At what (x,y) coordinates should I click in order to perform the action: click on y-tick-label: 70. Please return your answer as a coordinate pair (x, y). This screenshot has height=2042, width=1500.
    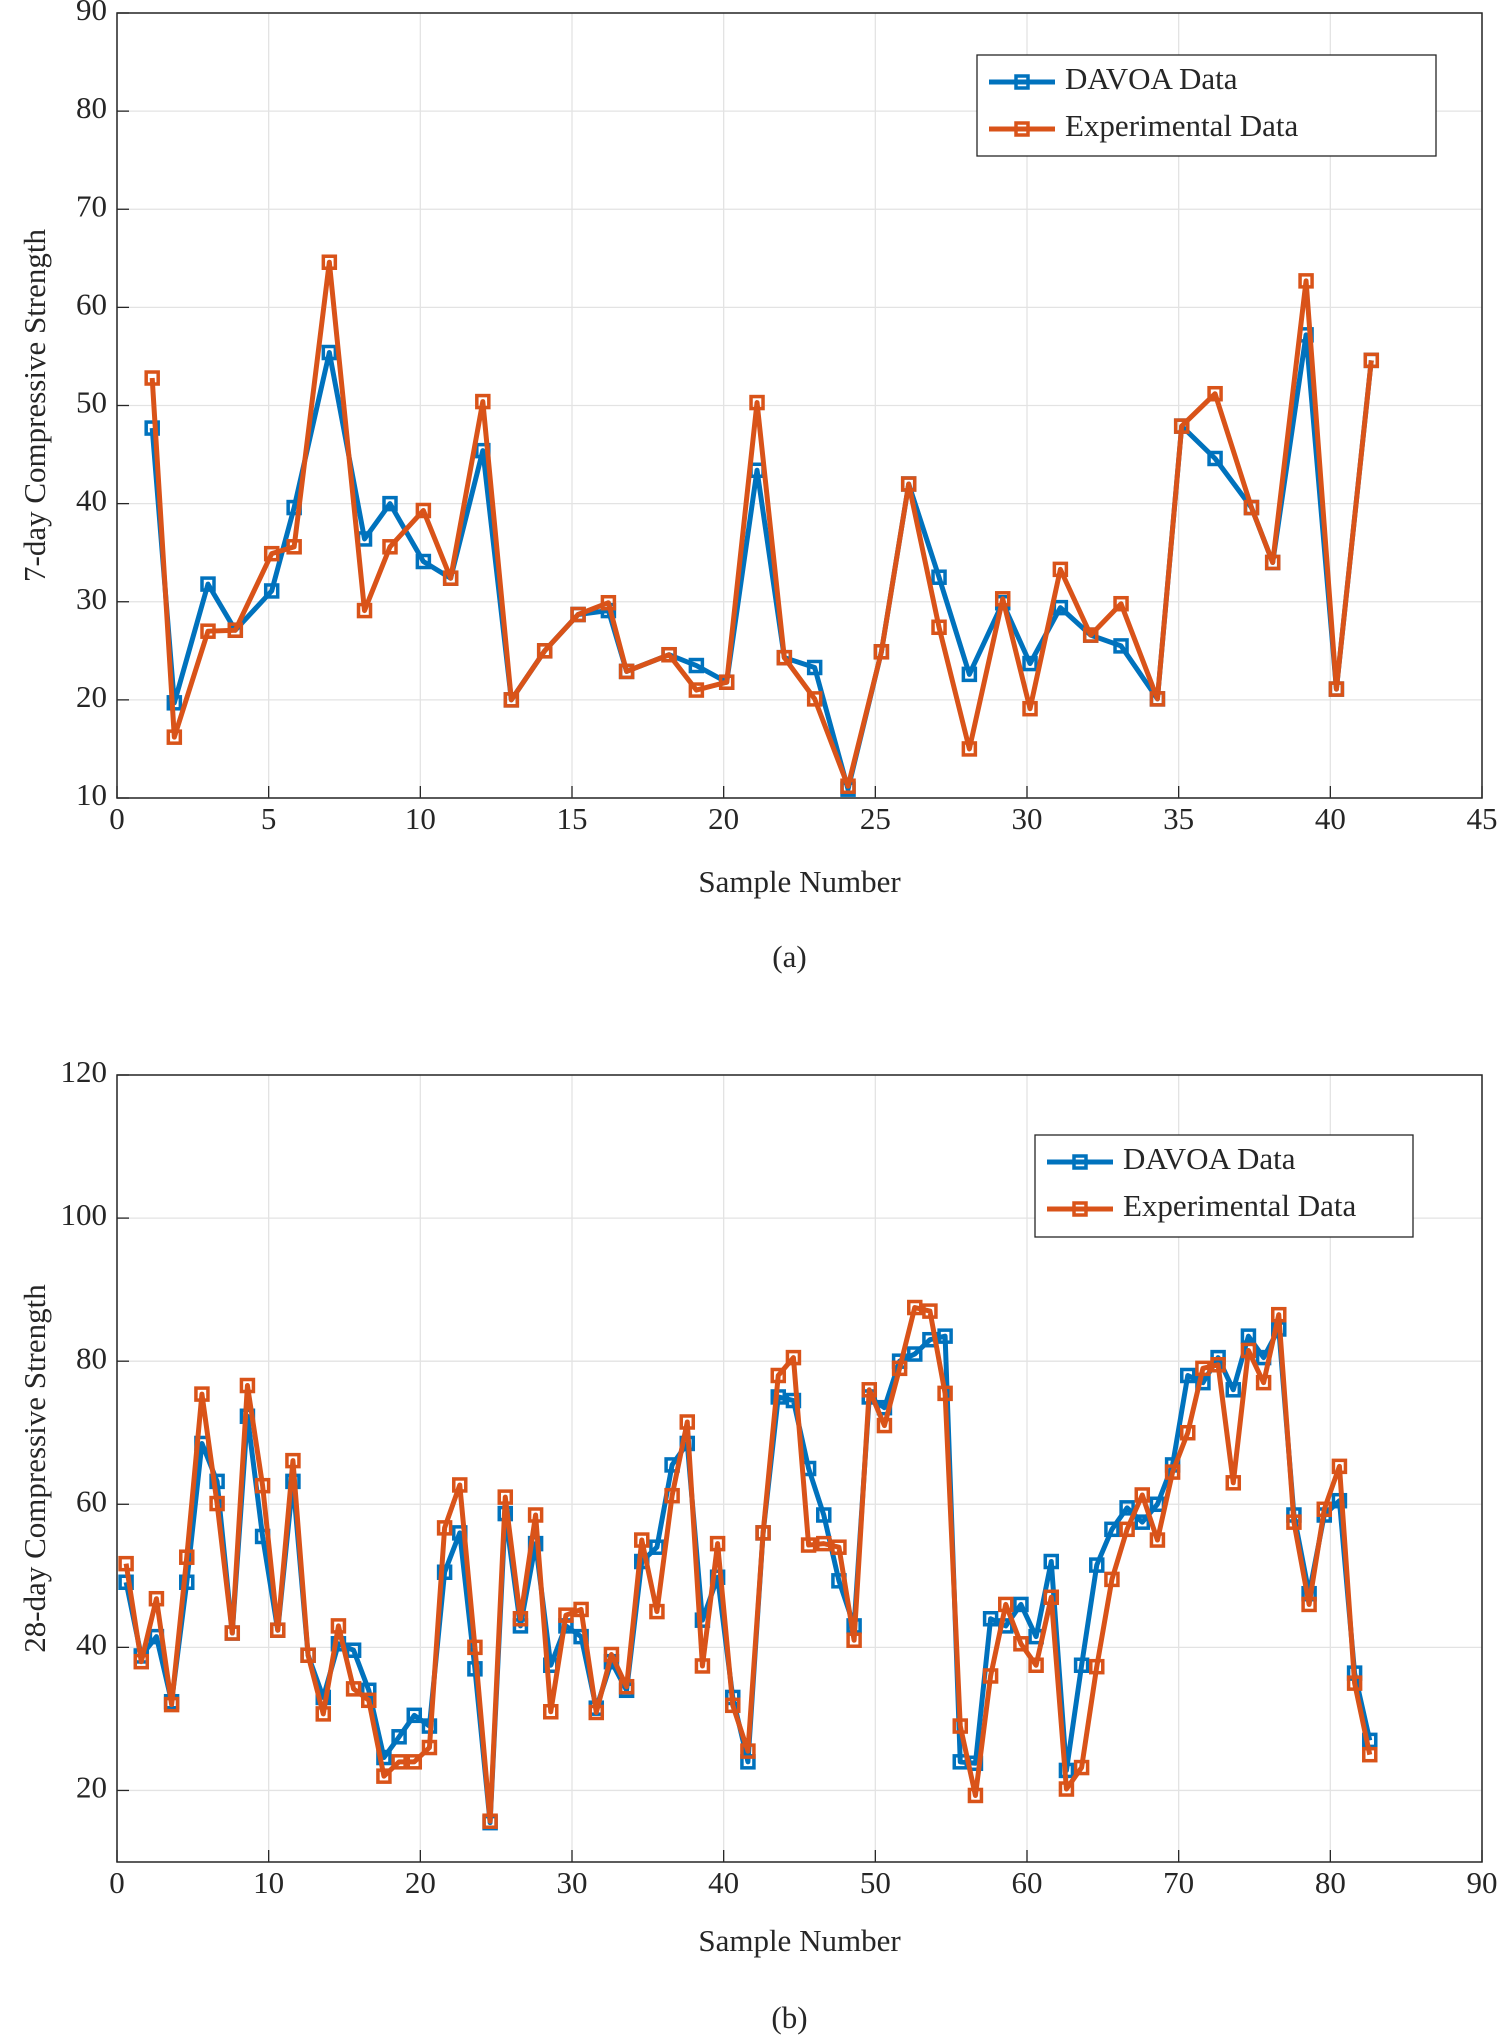
    Looking at the image, I should click on (91, 205).